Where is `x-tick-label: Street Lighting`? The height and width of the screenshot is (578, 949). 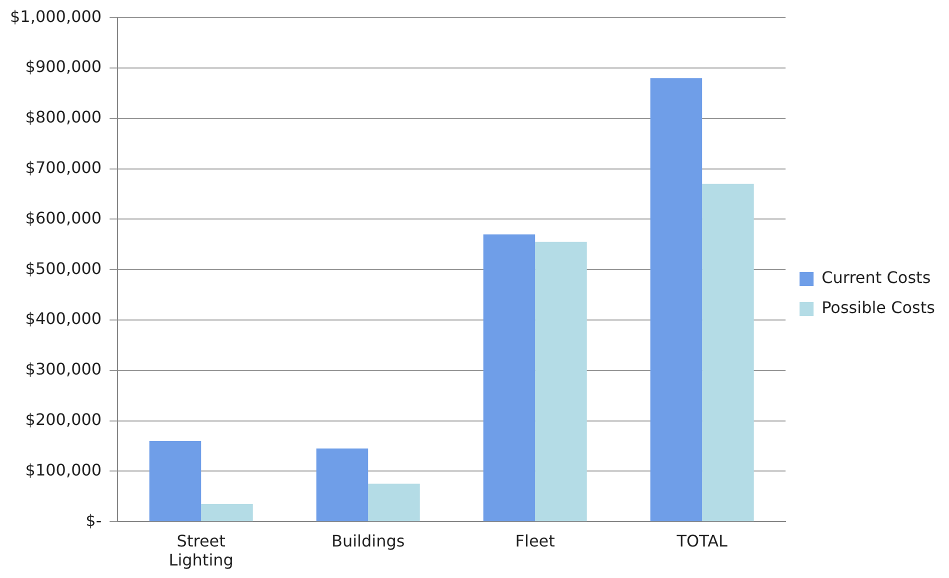
x-tick-label: Street Lighting is located at coordinates (201, 550).